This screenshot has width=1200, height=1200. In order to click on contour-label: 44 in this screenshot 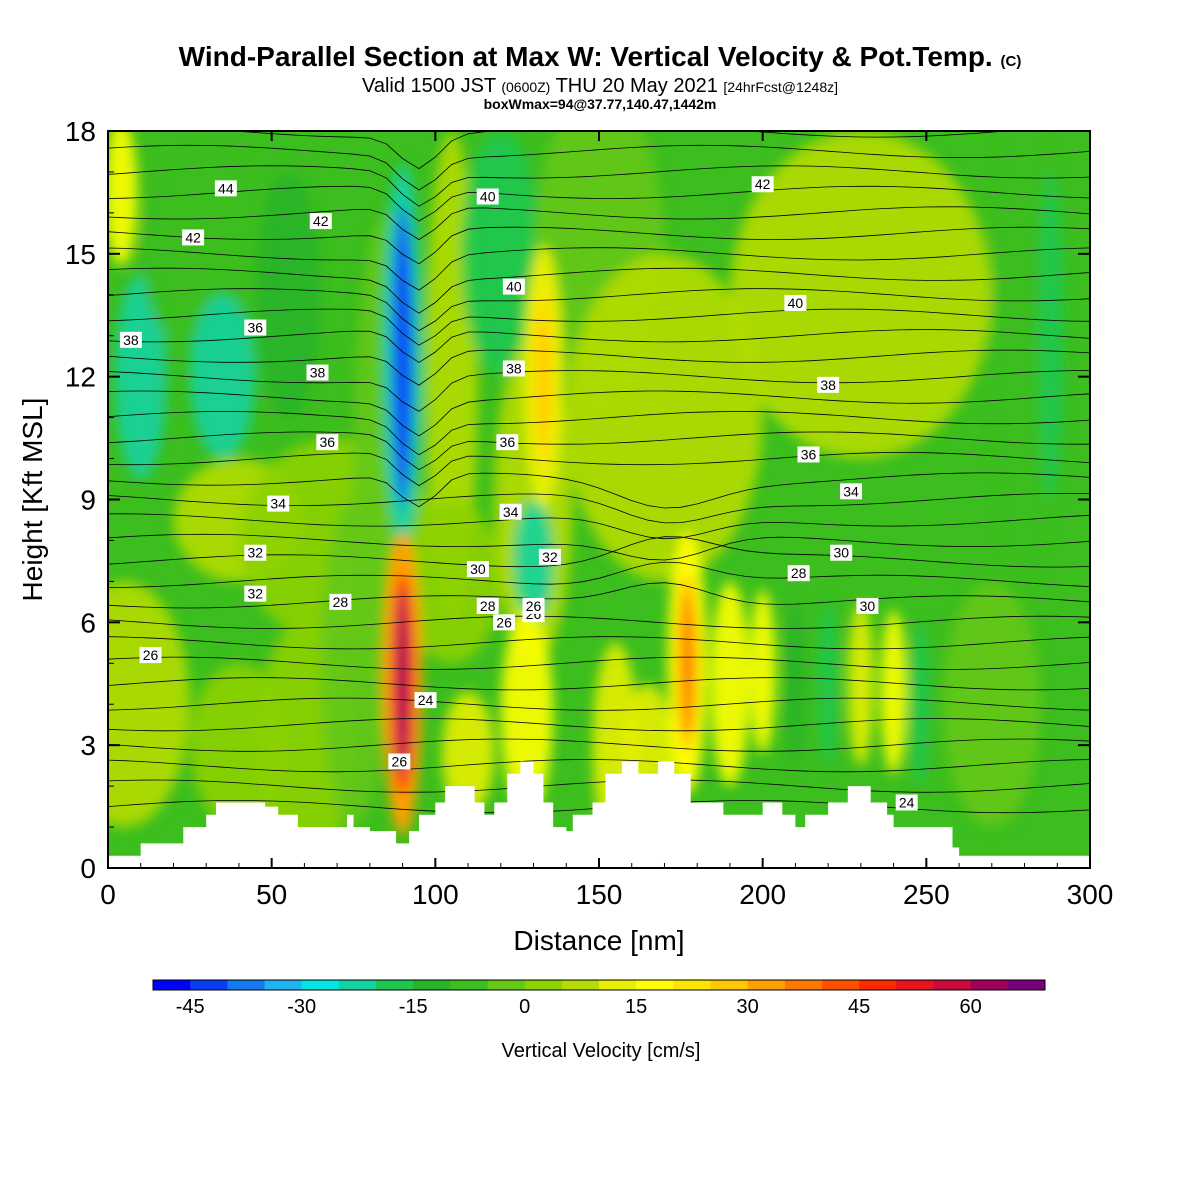, I will do `click(225, 188)`.